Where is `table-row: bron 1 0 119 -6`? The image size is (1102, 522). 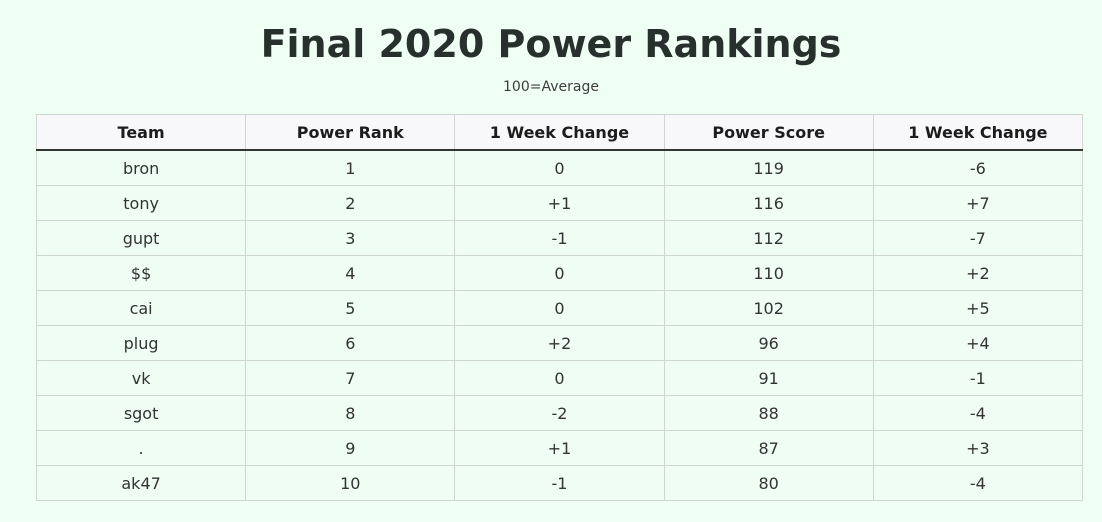 table-row: bron 1 0 119 -6 is located at coordinates (559, 167).